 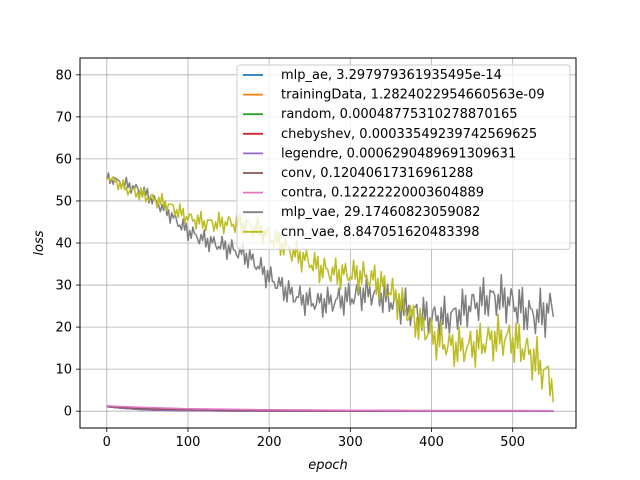 I want to click on y-tick-label: 80, so click(x=63, y=75).